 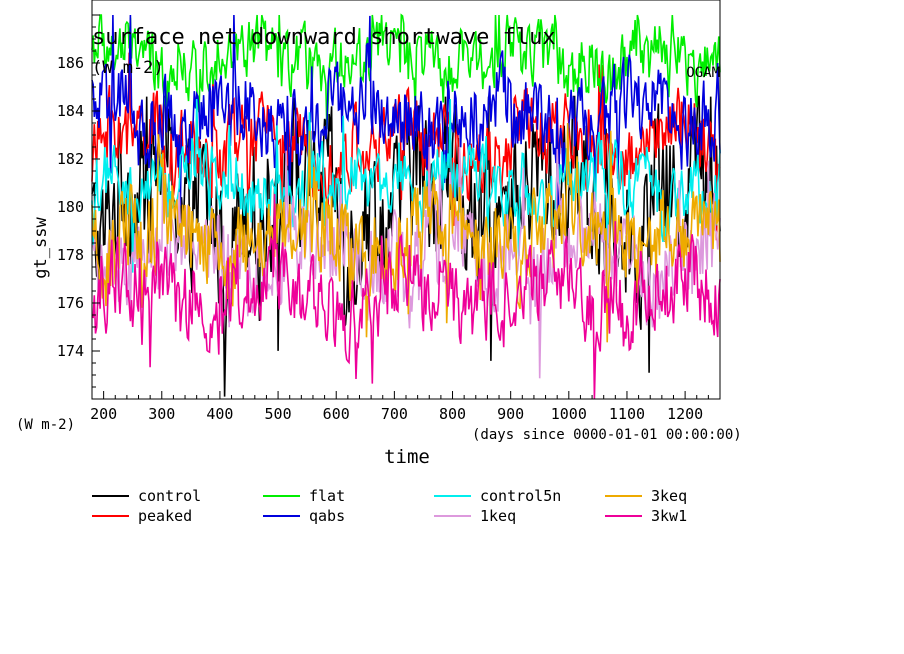 What do you see at coordinates (70, 207) in the screenshot?
I see `y-tick-label: 180` at bounding box center [70, 207].